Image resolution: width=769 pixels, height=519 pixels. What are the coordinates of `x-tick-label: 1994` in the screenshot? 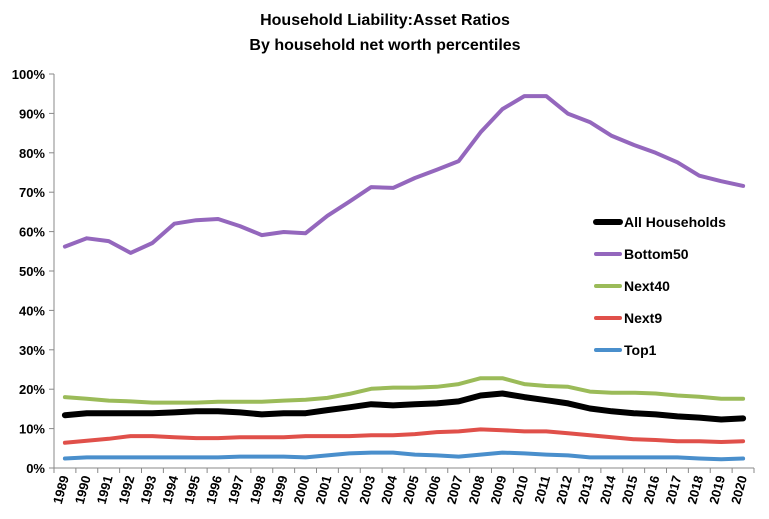 It's located at (170, 489).